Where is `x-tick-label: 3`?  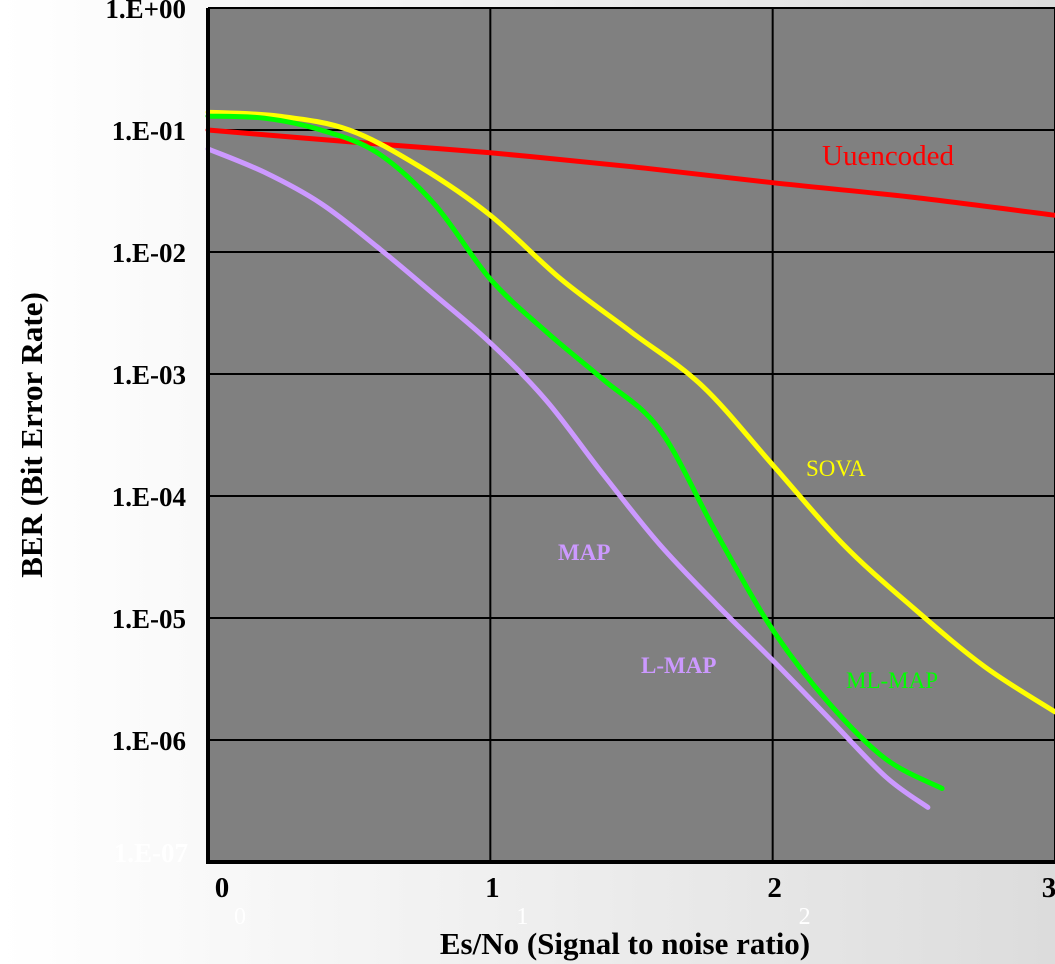
x-tick-label: 3 is located at coordinates (1048, 888).